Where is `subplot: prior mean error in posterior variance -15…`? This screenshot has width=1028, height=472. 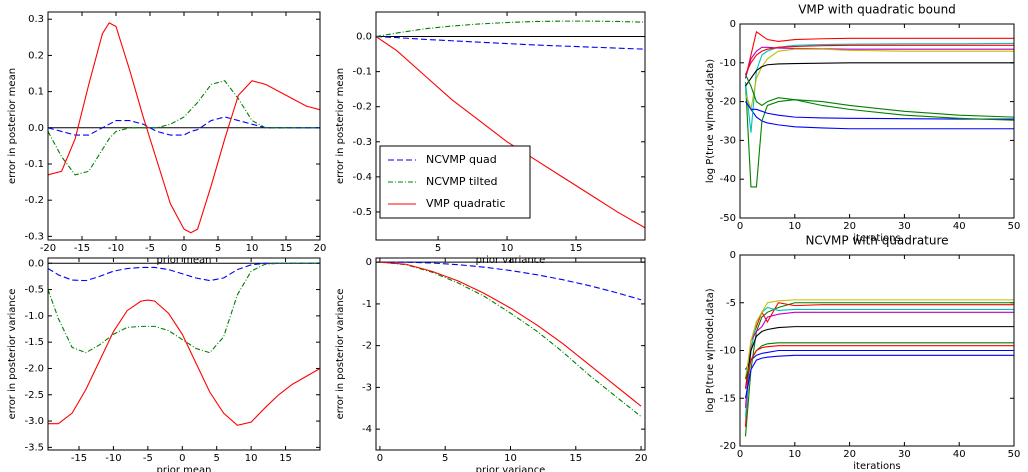 subplot: prior mean error in posterior variance -15… is located at coordinates (164, 364).